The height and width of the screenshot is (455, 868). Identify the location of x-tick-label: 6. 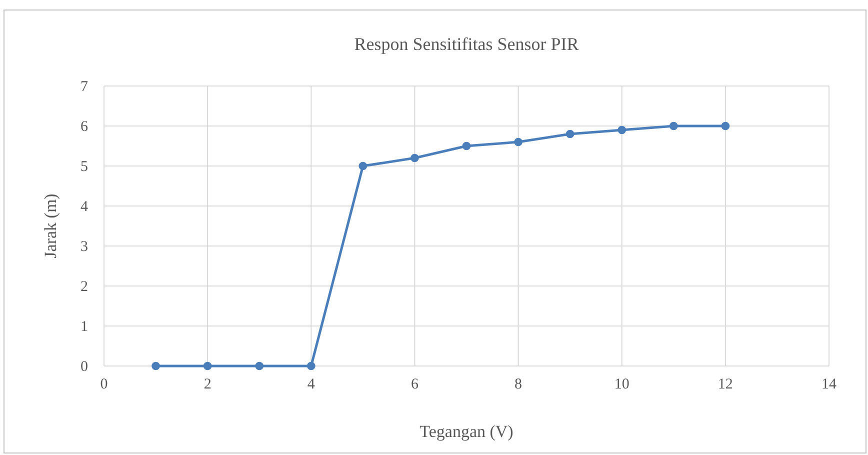
(414, 384).